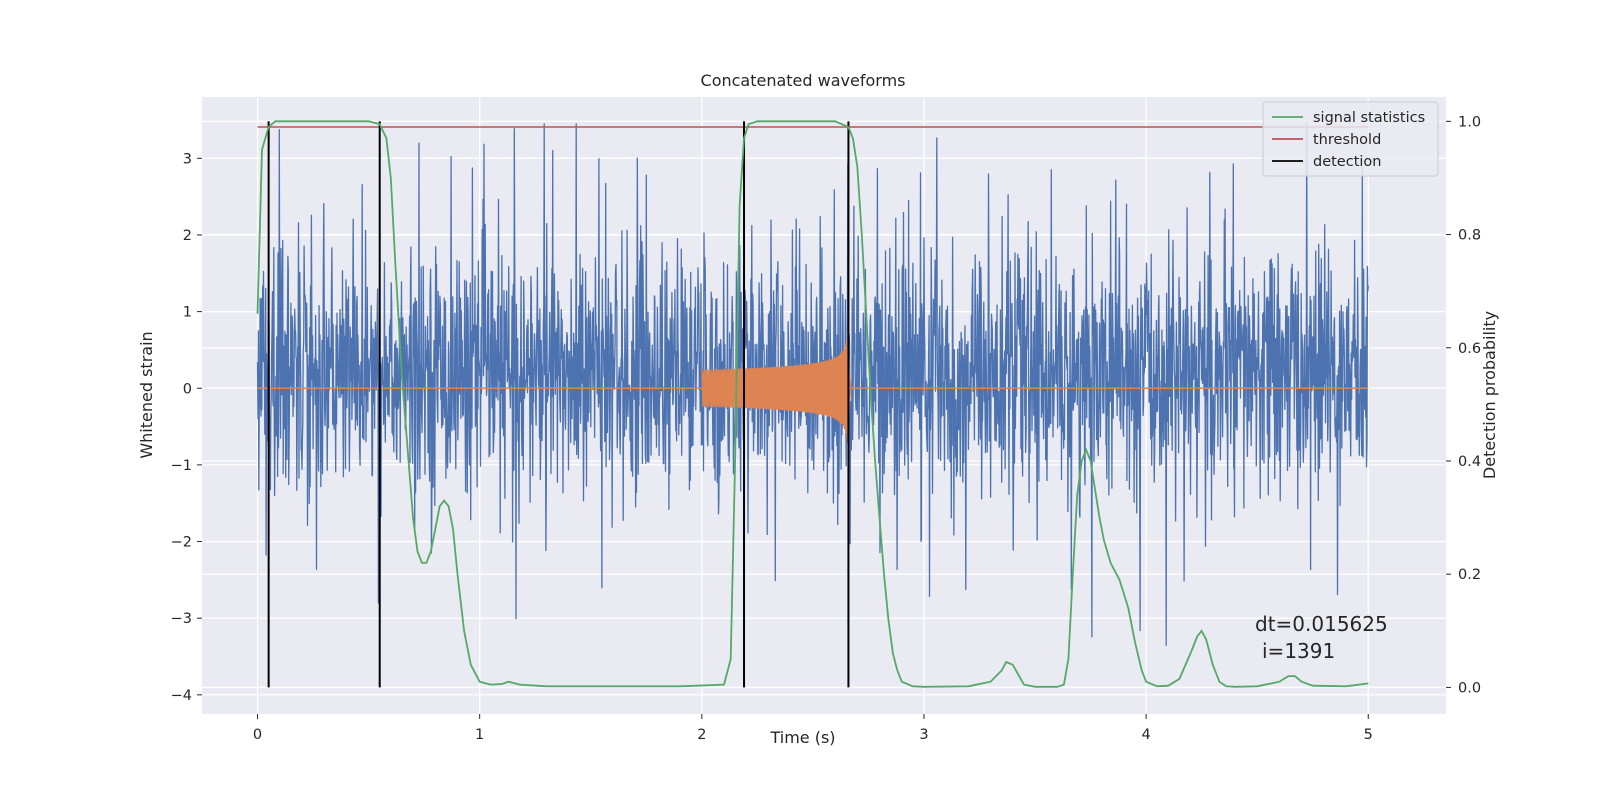 The image size is (1600, 800). I want to click on injected-chirp-series, so click(776, 395).